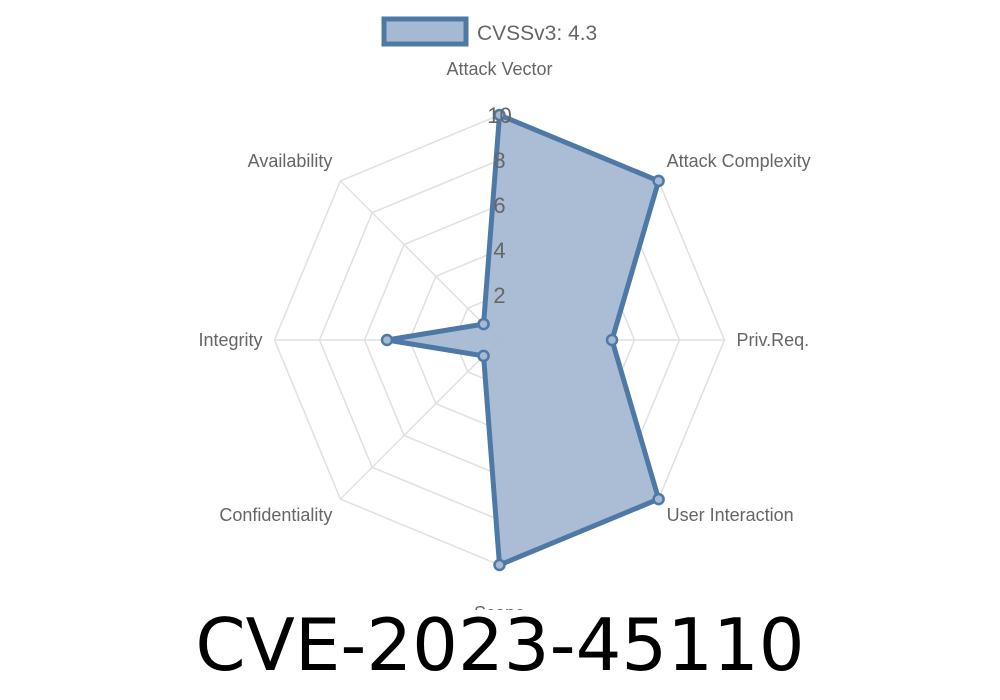  What do you see at coordinates (499, 69) in the screenshot?
I see `axis-label: Attack Vector` at bounding box center [499, 69].